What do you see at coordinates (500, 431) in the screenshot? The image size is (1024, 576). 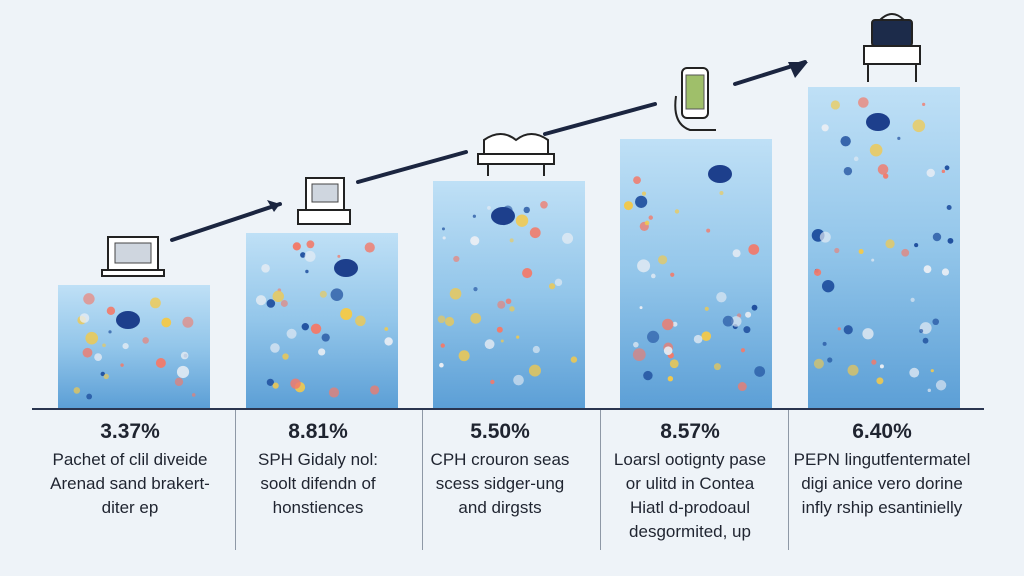 I see `value-label: 5.50%` at bounding box center [500, 431].